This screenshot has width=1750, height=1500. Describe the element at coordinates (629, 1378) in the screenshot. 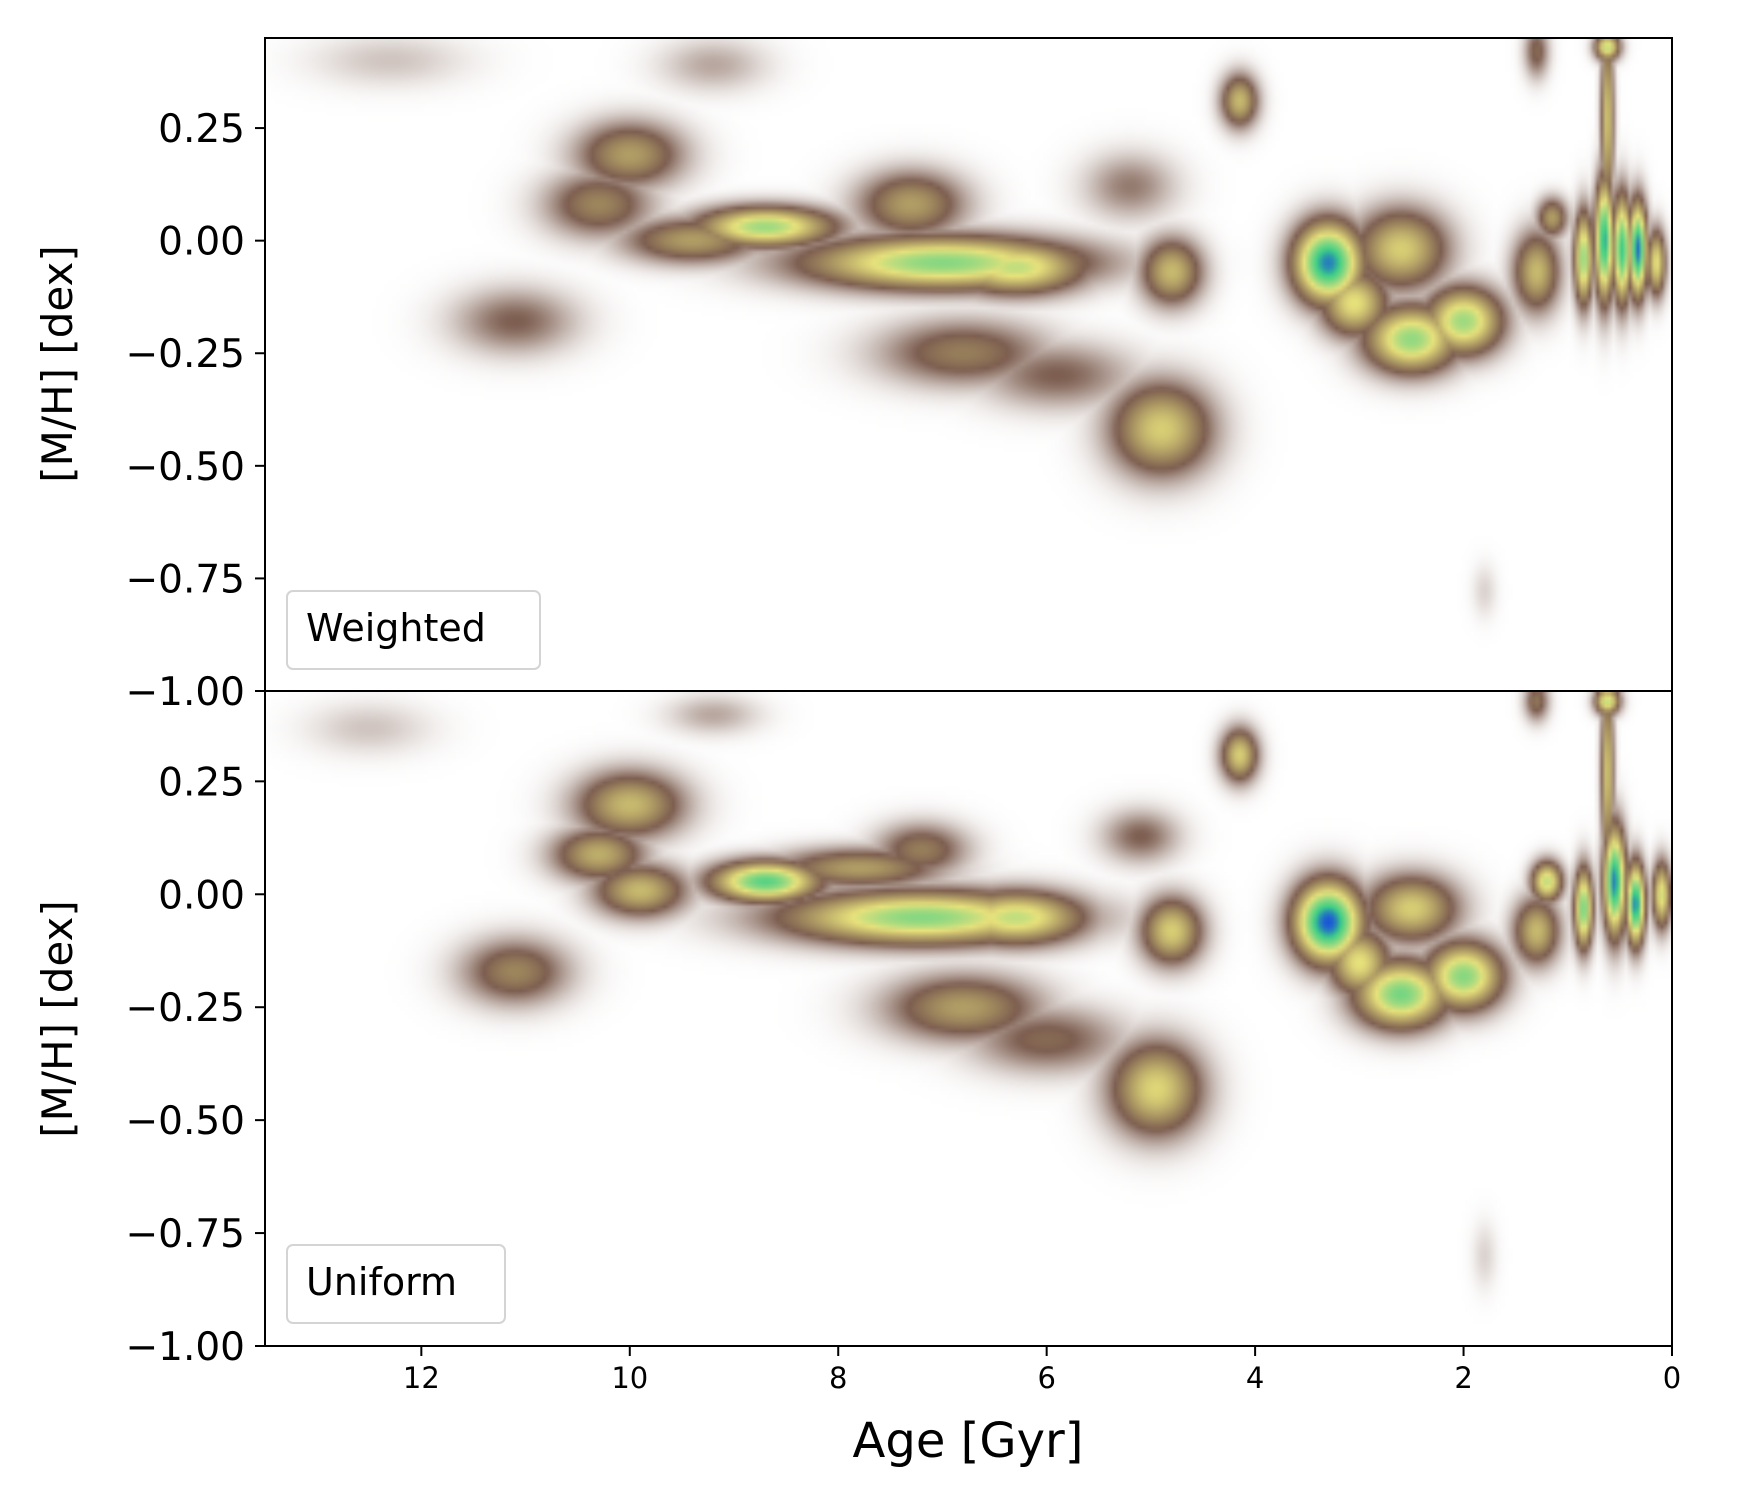

I see `x-tick-label: 10` at that location.